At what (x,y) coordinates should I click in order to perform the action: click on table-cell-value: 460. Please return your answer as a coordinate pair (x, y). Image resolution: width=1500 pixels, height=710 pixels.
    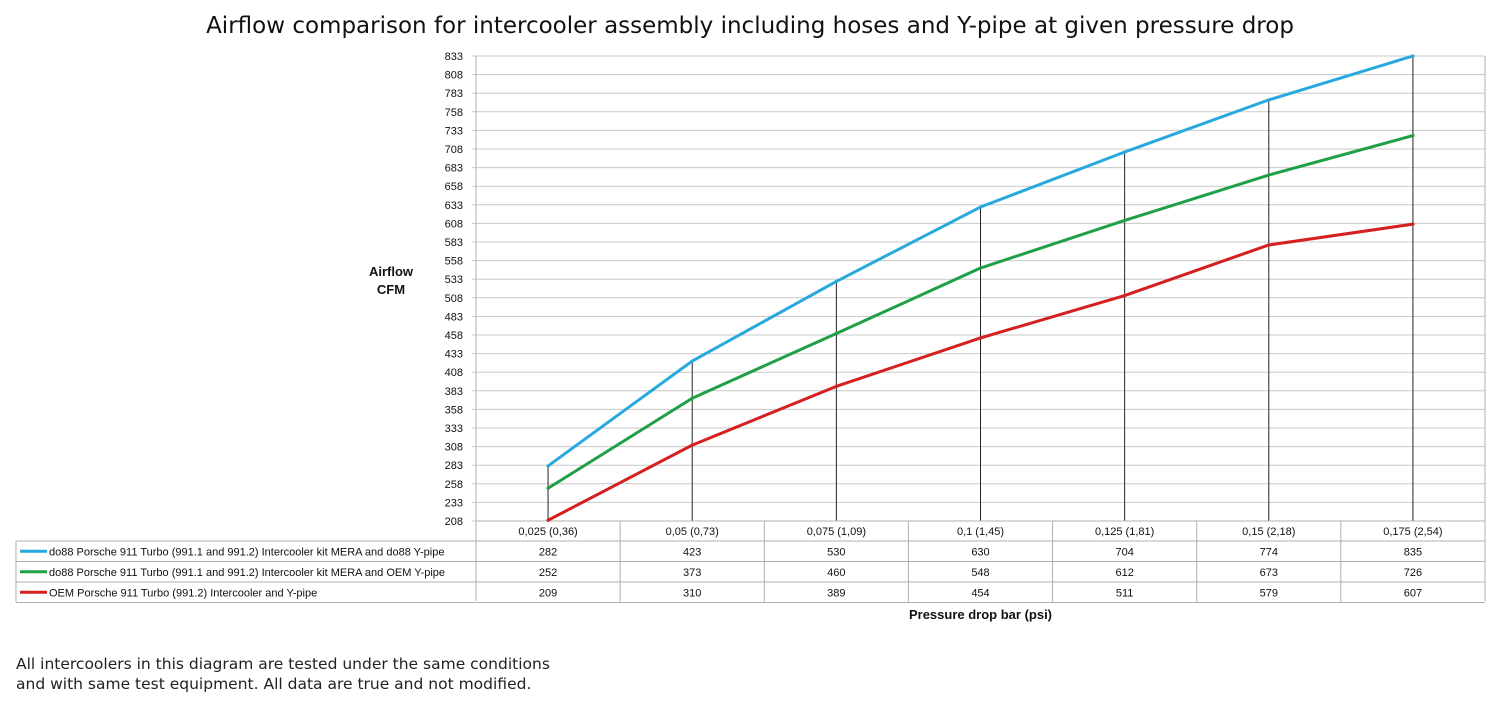
    Looking at the image, I should click on (836, 573).